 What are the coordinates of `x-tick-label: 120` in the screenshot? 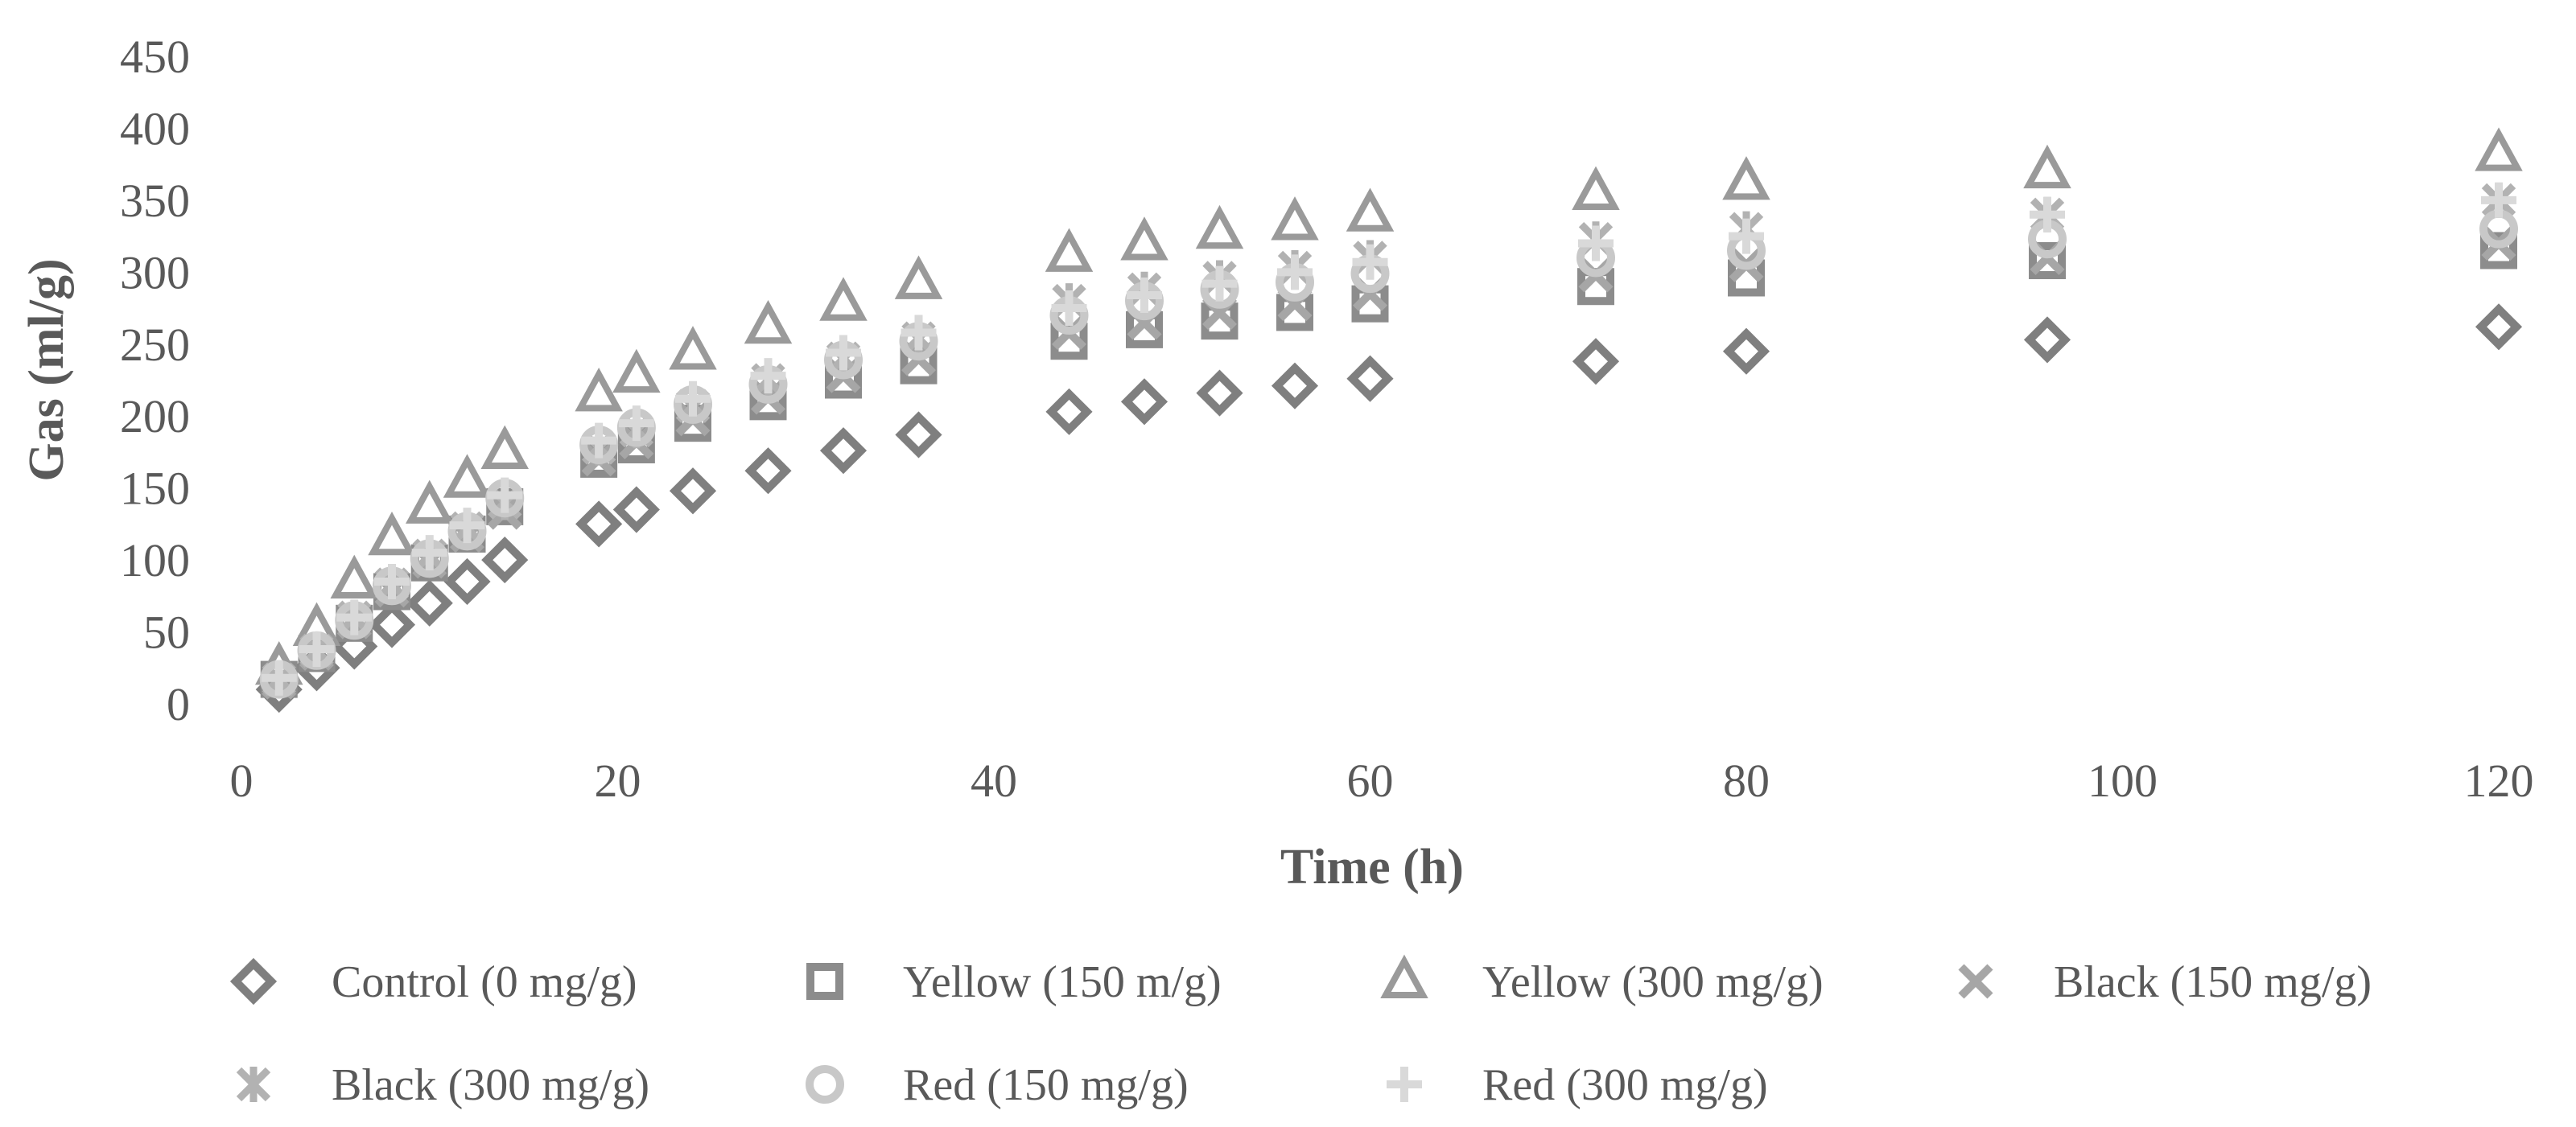 It's located at (2499, 781).